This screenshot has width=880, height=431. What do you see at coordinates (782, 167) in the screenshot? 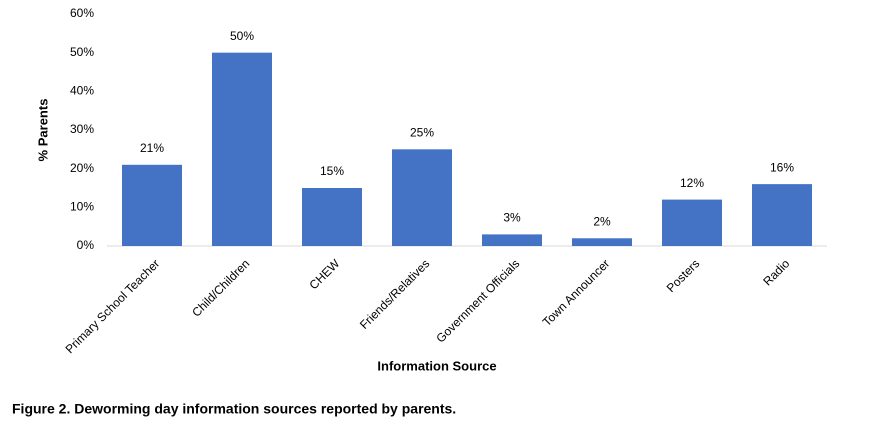
I see `data-label: 16%` at bounding box center [782, 167].